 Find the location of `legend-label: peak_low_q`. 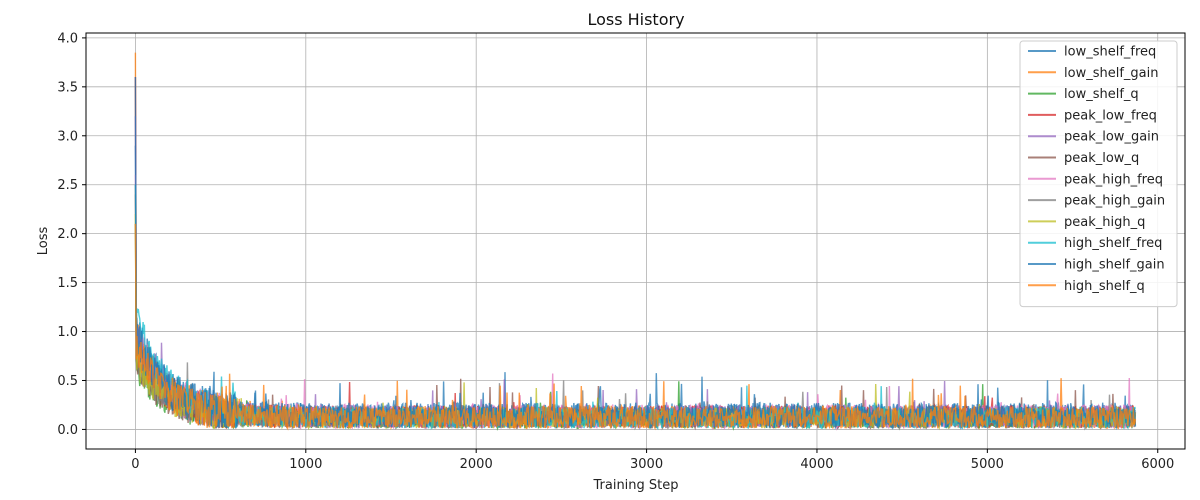

legend-label: peak_low_q is located at coordinates (1101, 158).